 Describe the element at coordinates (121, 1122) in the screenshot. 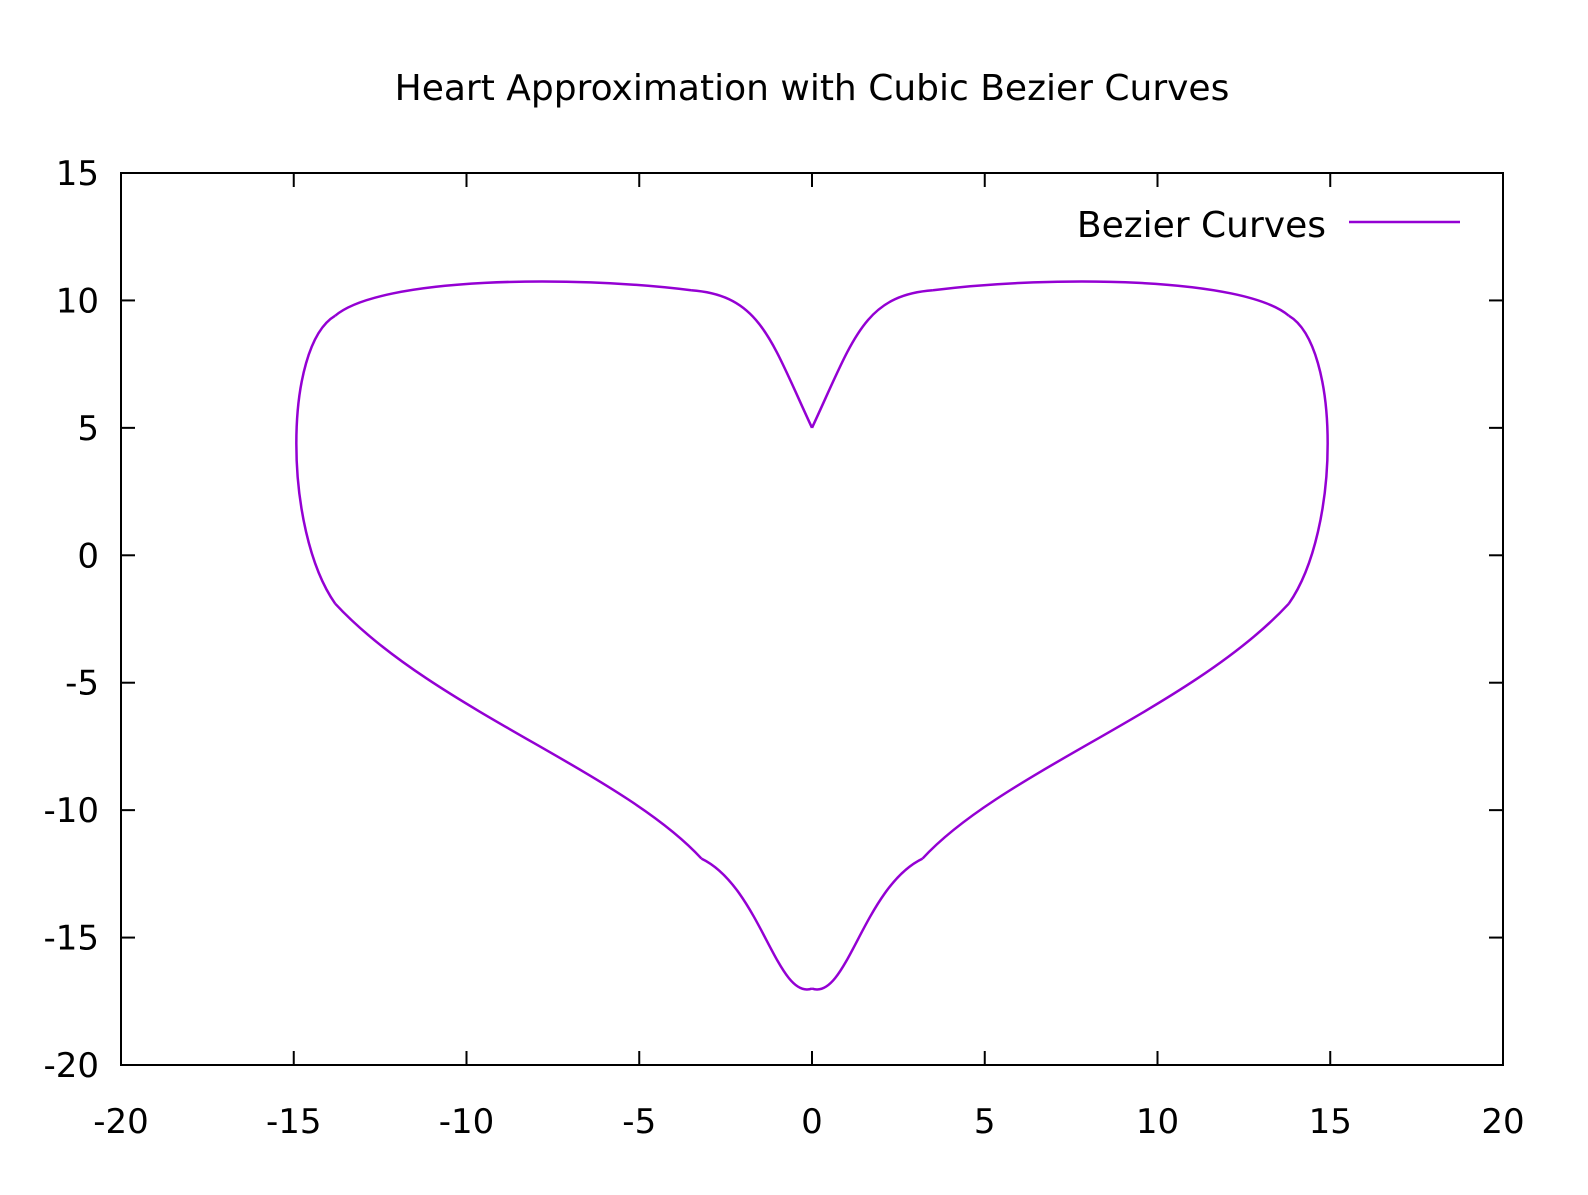

I see `x-tick-label: -20` at that location.